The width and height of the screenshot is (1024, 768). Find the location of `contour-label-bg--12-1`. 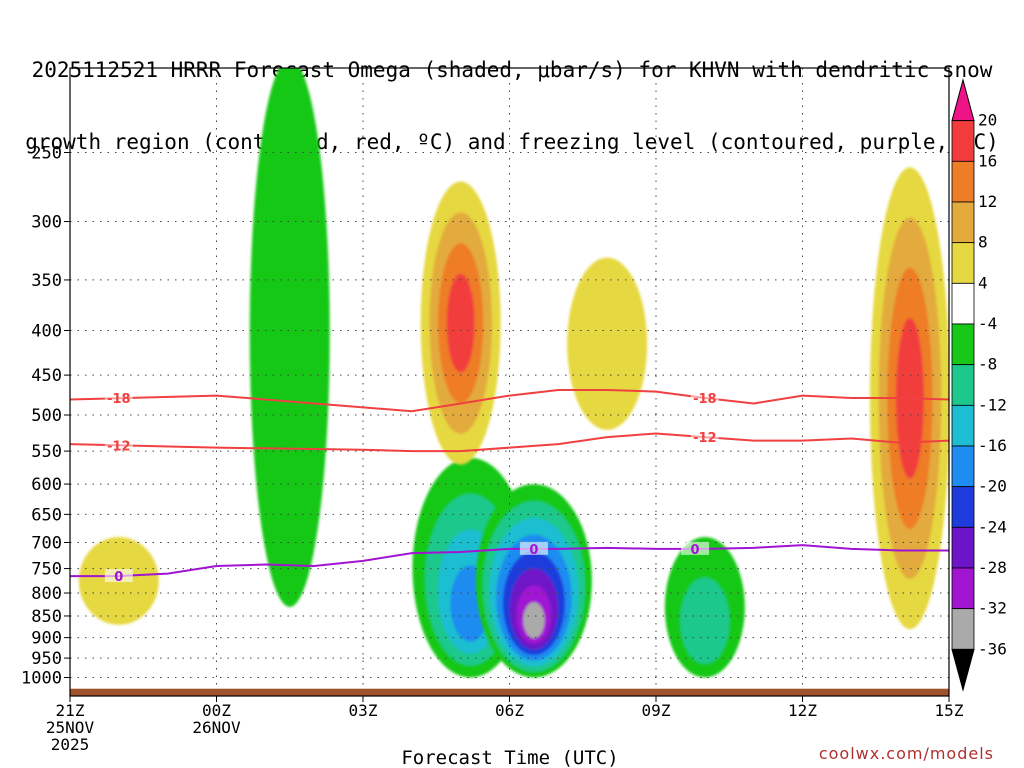

contour-label-bg--12-1 is located at coordinates (704, 437).